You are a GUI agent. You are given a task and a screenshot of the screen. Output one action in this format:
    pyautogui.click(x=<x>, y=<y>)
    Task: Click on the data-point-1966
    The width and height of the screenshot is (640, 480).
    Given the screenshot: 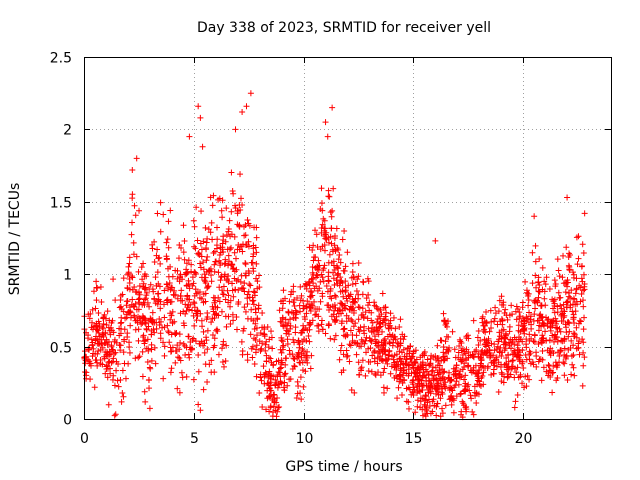 What is the action you would take?
    pyautogui.click(x=444, y=359)
    